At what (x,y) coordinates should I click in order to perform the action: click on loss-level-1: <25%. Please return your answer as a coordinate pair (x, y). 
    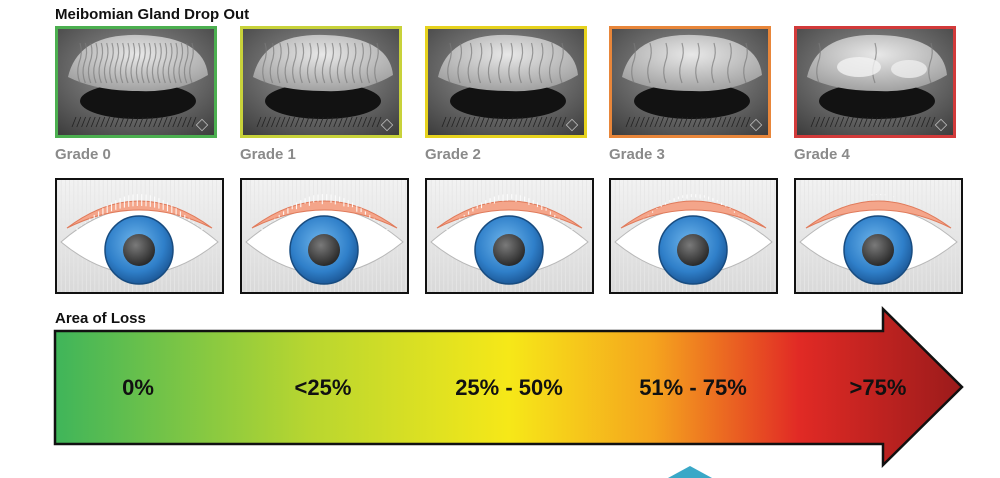
    Looking at the image, I should click on (323, 387).